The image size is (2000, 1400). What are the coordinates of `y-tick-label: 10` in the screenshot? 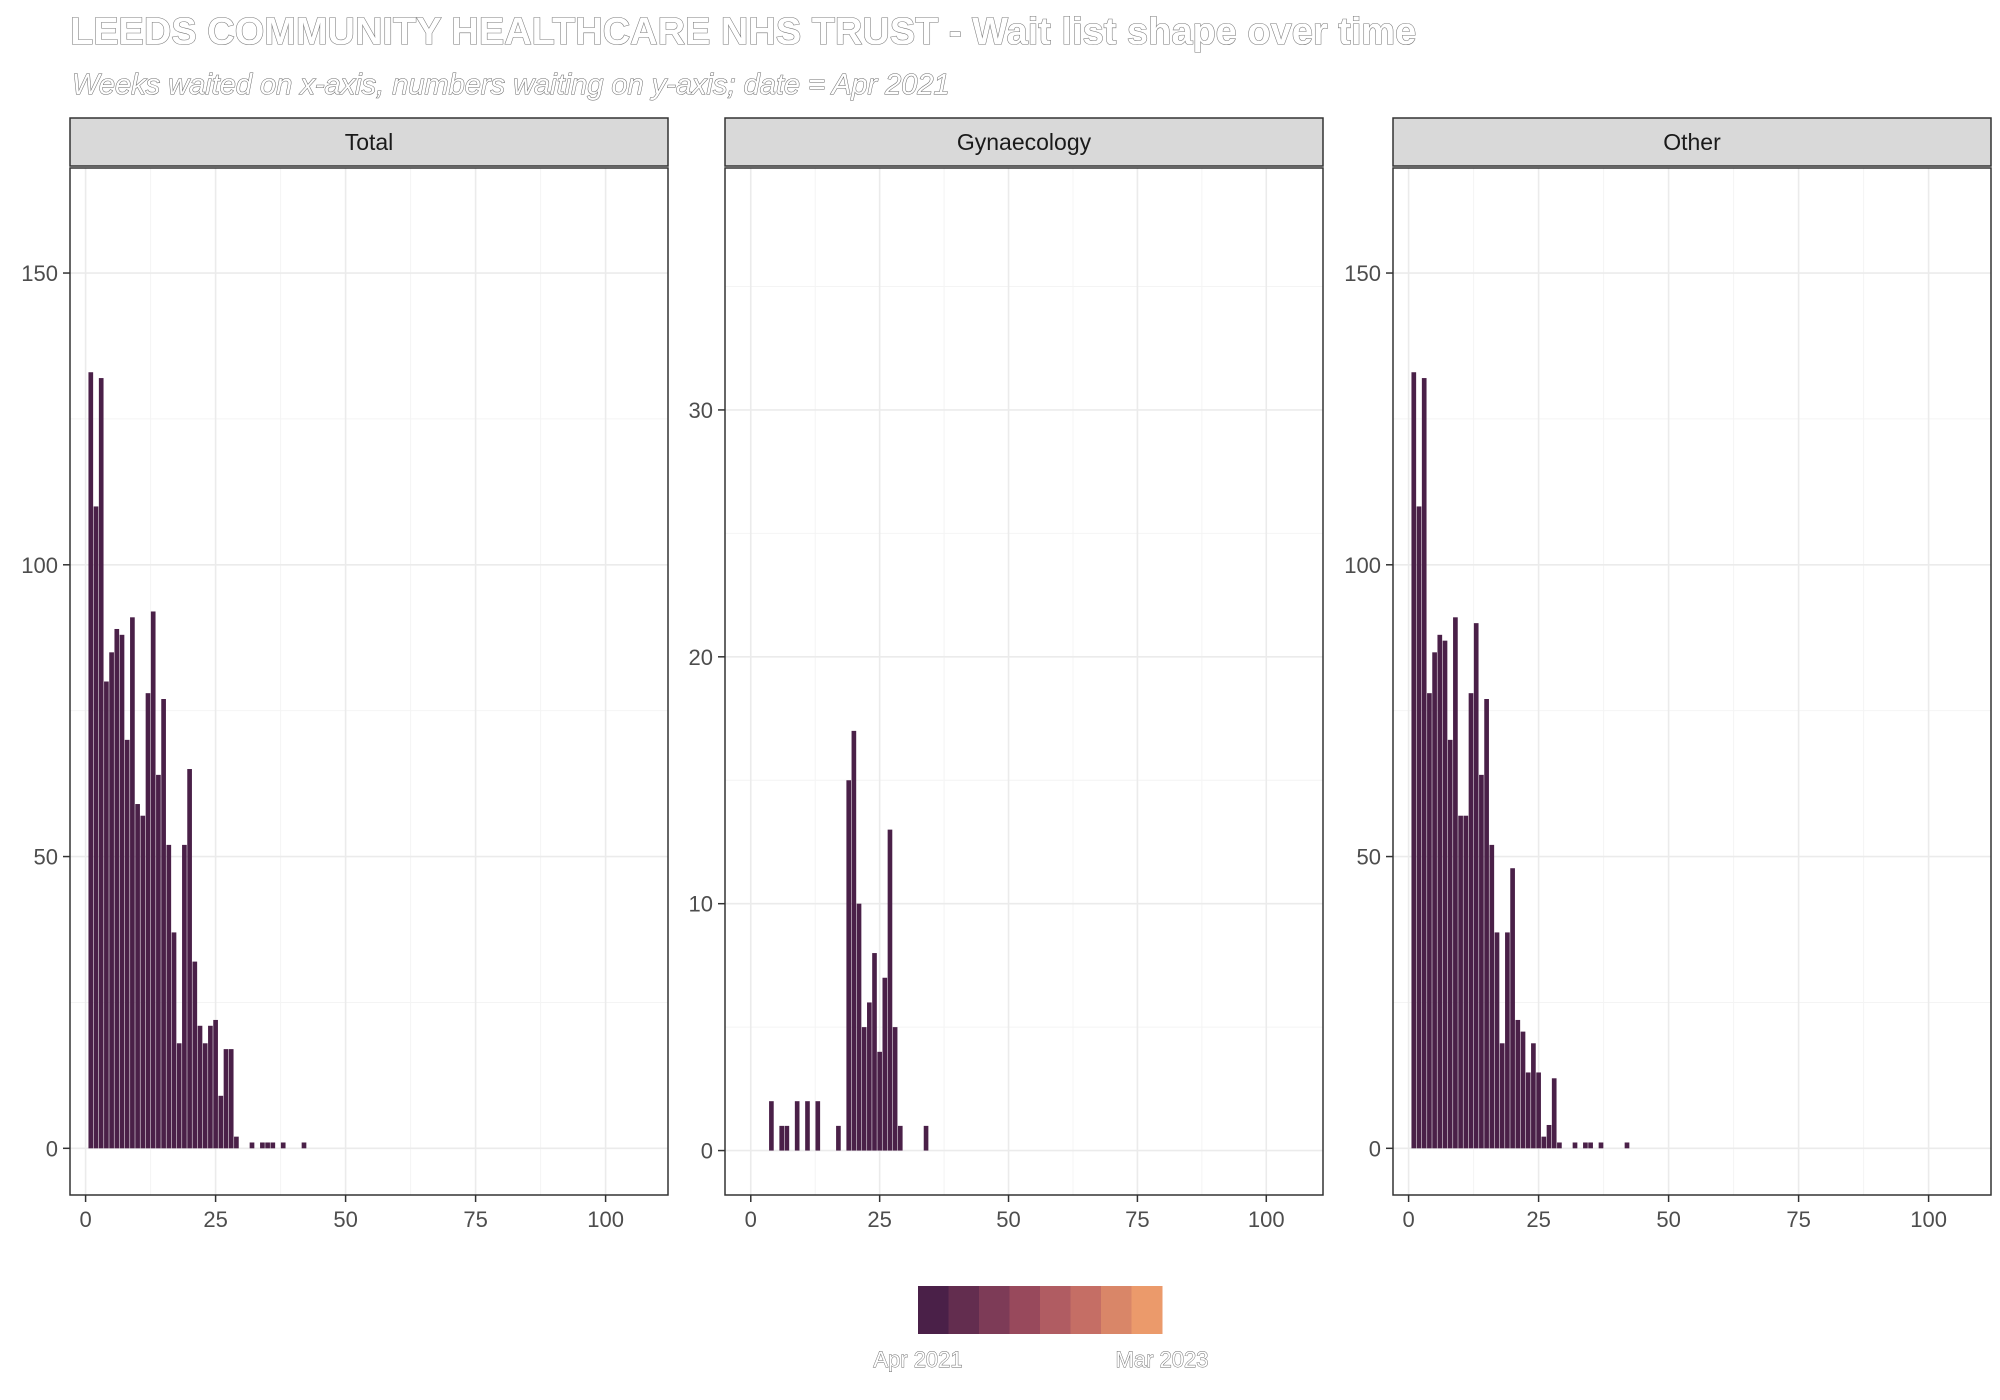 It's located at (701, 904).